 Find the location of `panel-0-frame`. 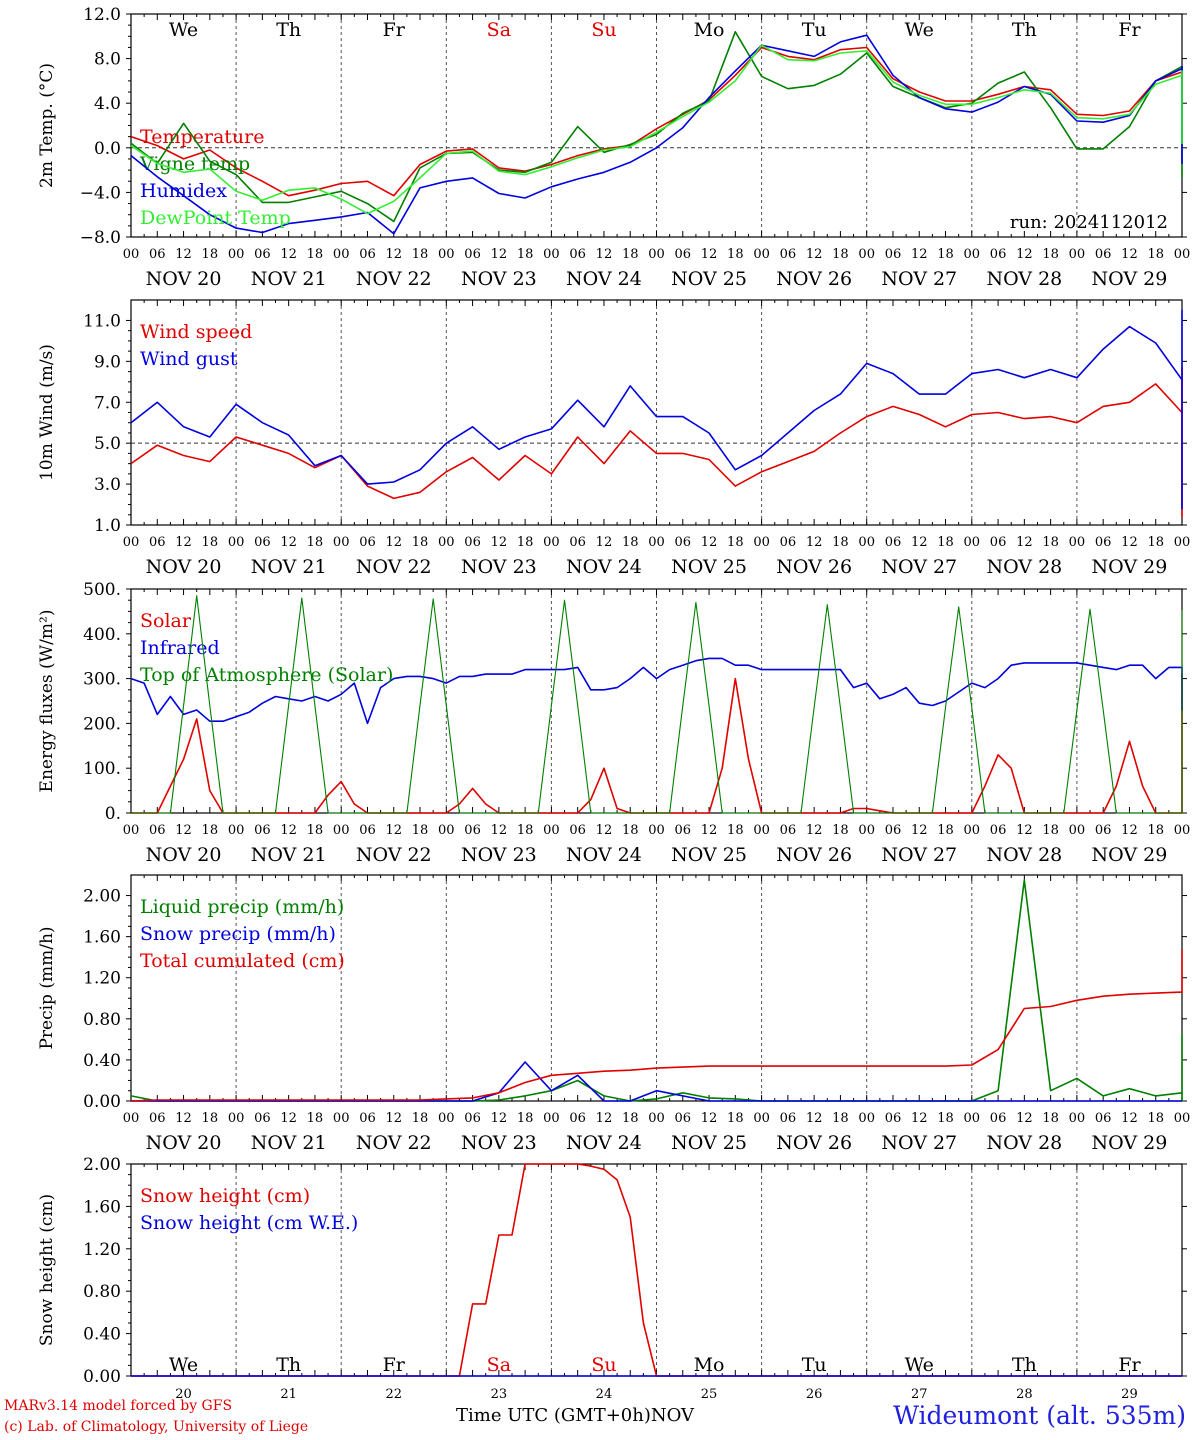

panel-0-frame is located at coordinates (656, 125).